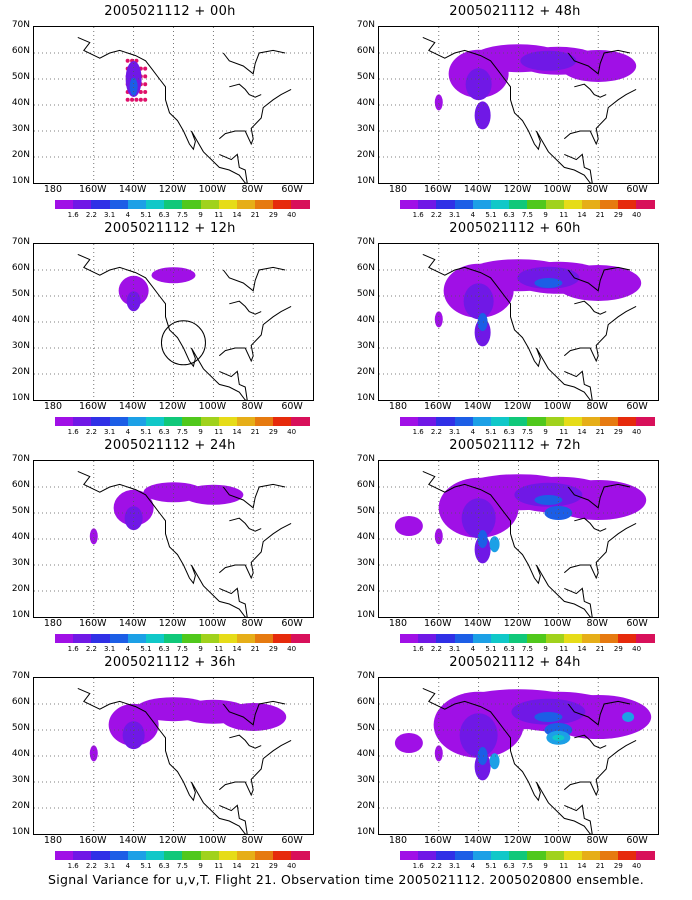 The width and height of the screenshot is (692, 900). Describe the element at coordinates (219, 432) in the screenshot. I see `colorbar-label: 11` at that location.